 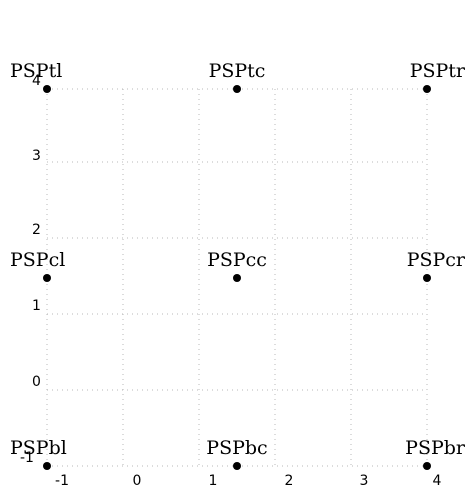 I want to click on point-label: PSPbl, so click(x=38, y=448).